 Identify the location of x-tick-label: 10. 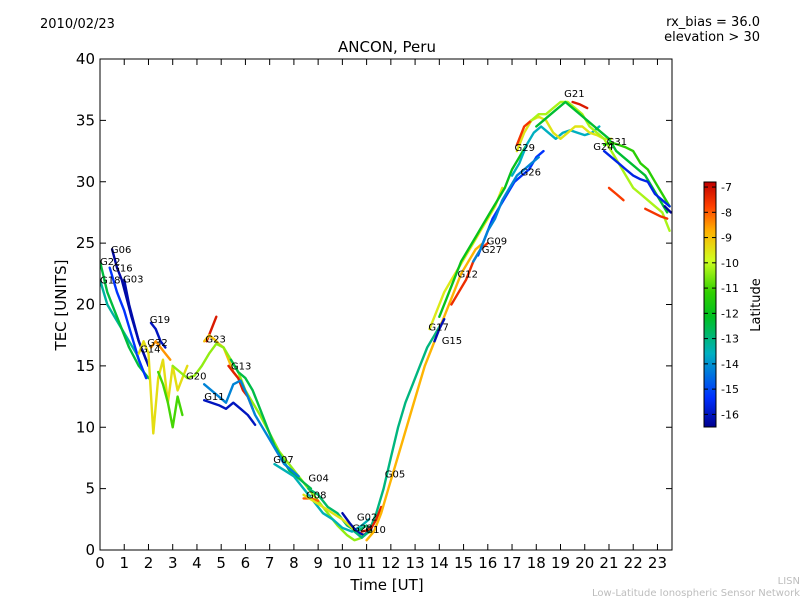
(342, 563).